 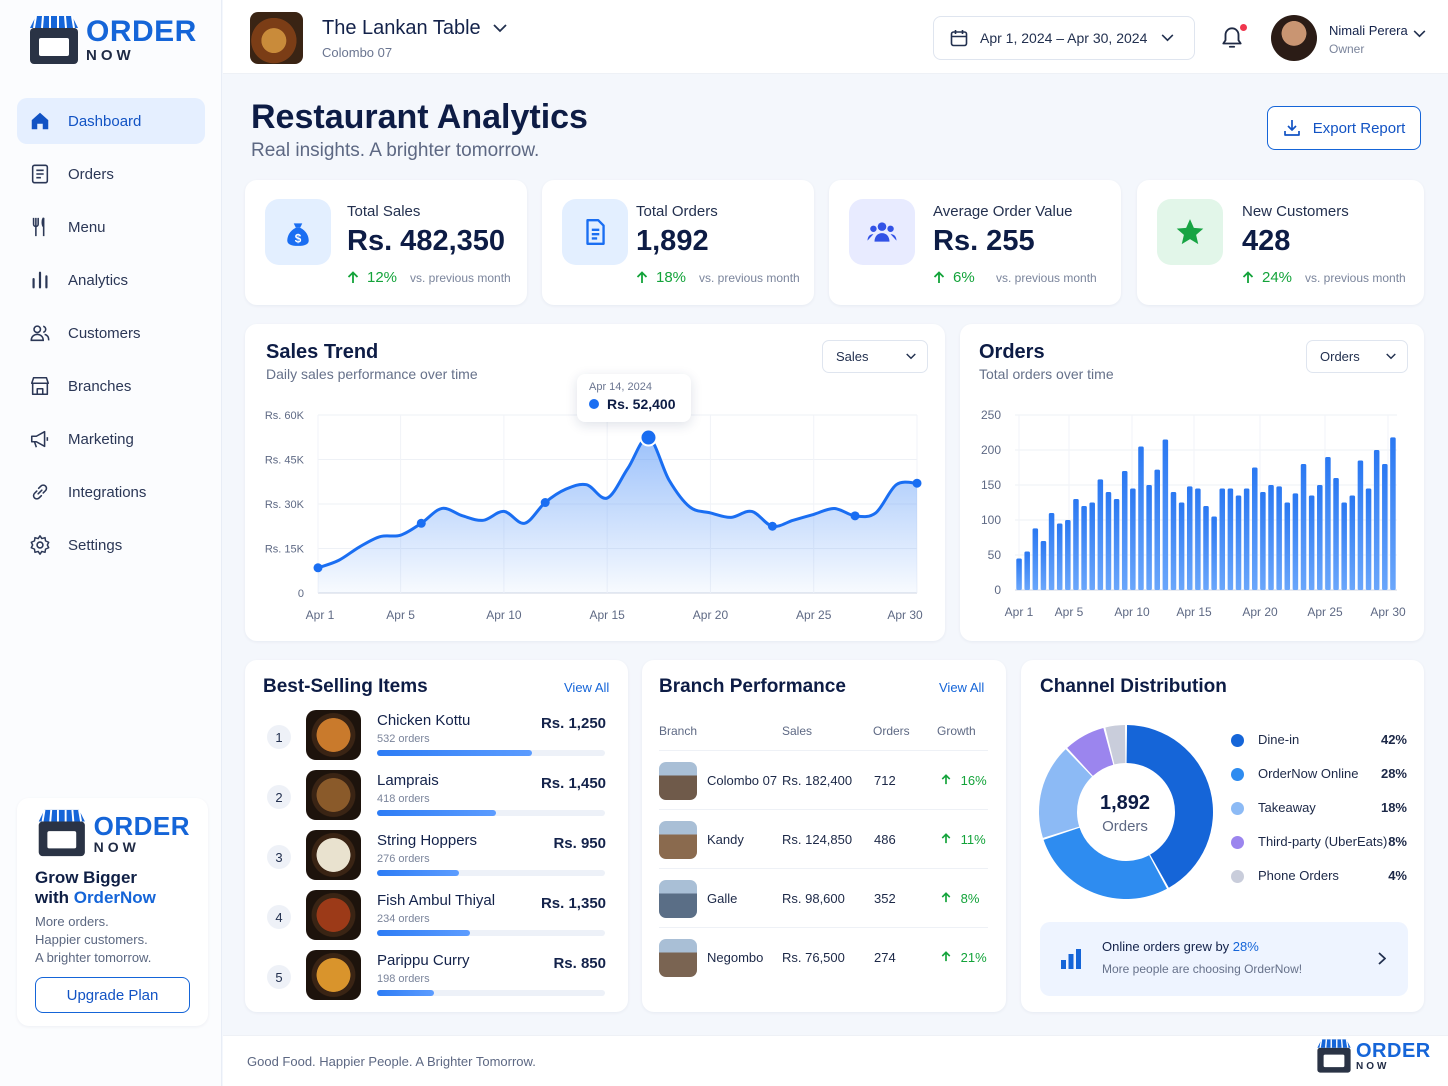 What do you see at coordinates (114, 897) in the screenshot?
I see `promo-title-brand: OrderNow` at bounding box center [114, 897].